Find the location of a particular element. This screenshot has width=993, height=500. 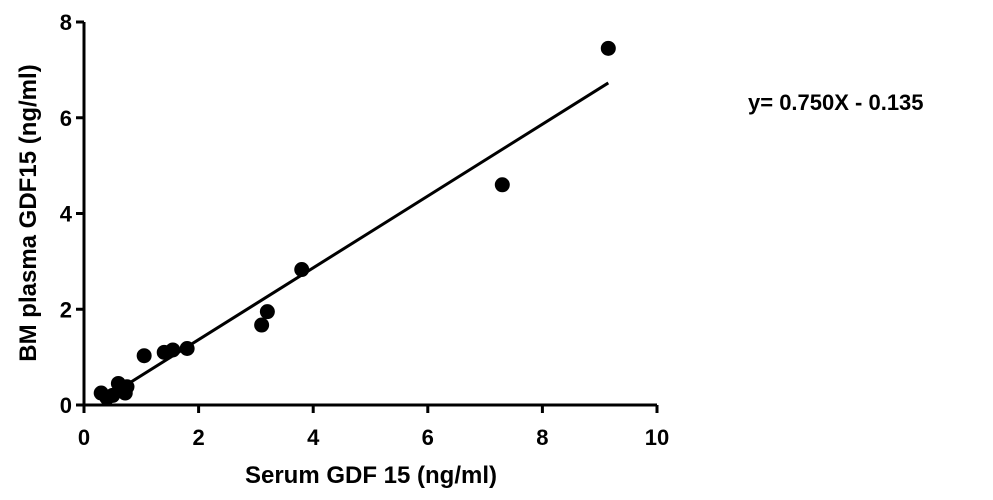

y-tick-label: 0 is located at coordinates (66, 405).